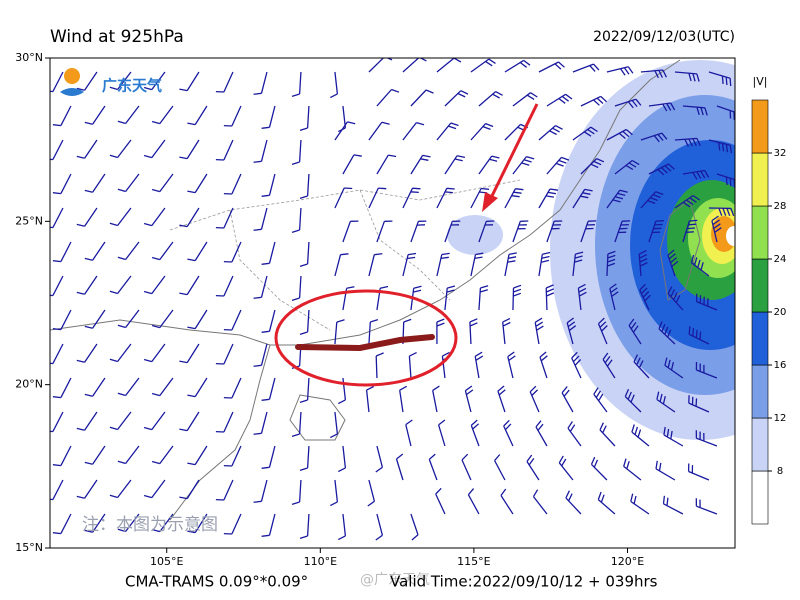 Image resolution: width=800 pixels, height=600 pixels. Describe the element at coordinates (760, 81) in the screenshot. I see `colorbar-label: |V|` at that location.